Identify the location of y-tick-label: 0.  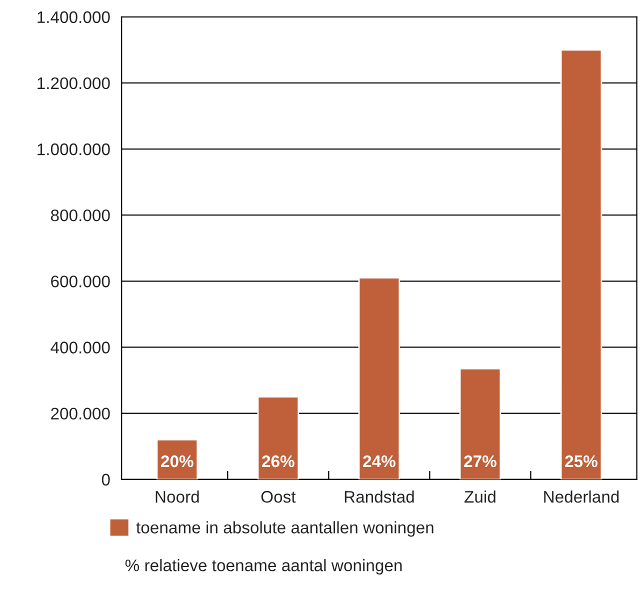
(106, 480).